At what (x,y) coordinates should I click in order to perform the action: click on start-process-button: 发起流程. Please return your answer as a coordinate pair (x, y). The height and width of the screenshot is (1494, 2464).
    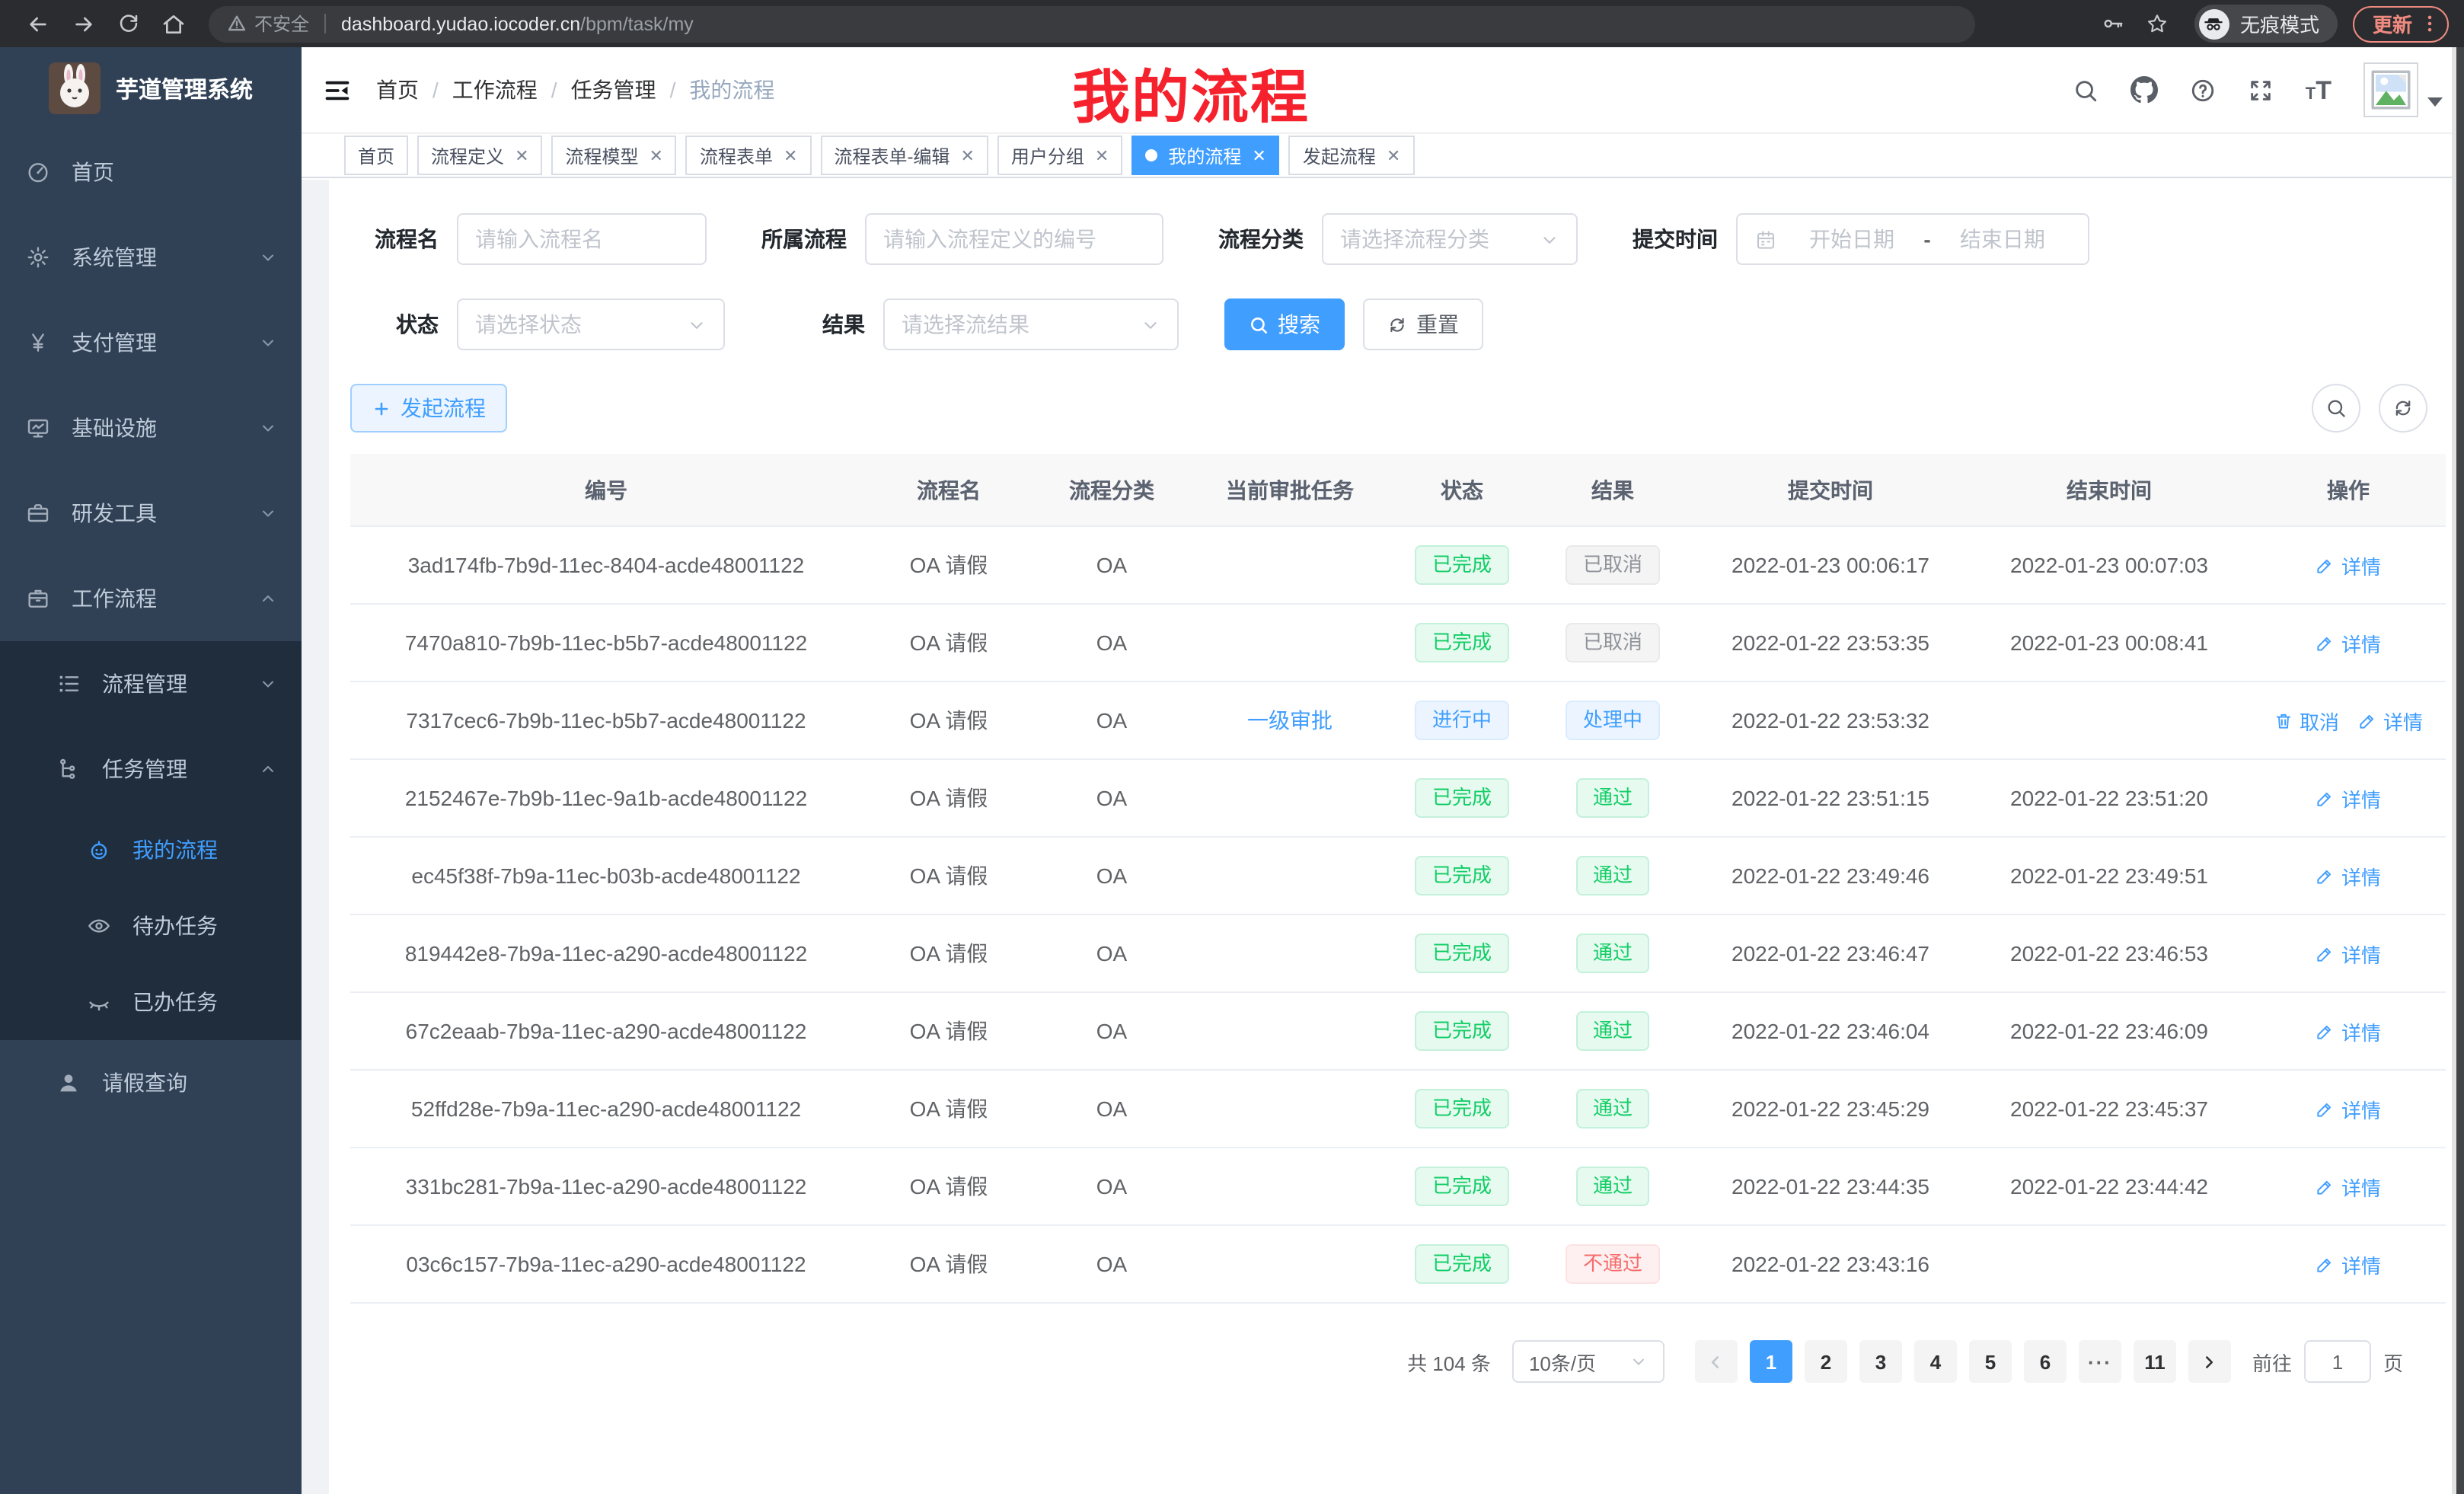
    Looking at the image, I should click on (428, 408).